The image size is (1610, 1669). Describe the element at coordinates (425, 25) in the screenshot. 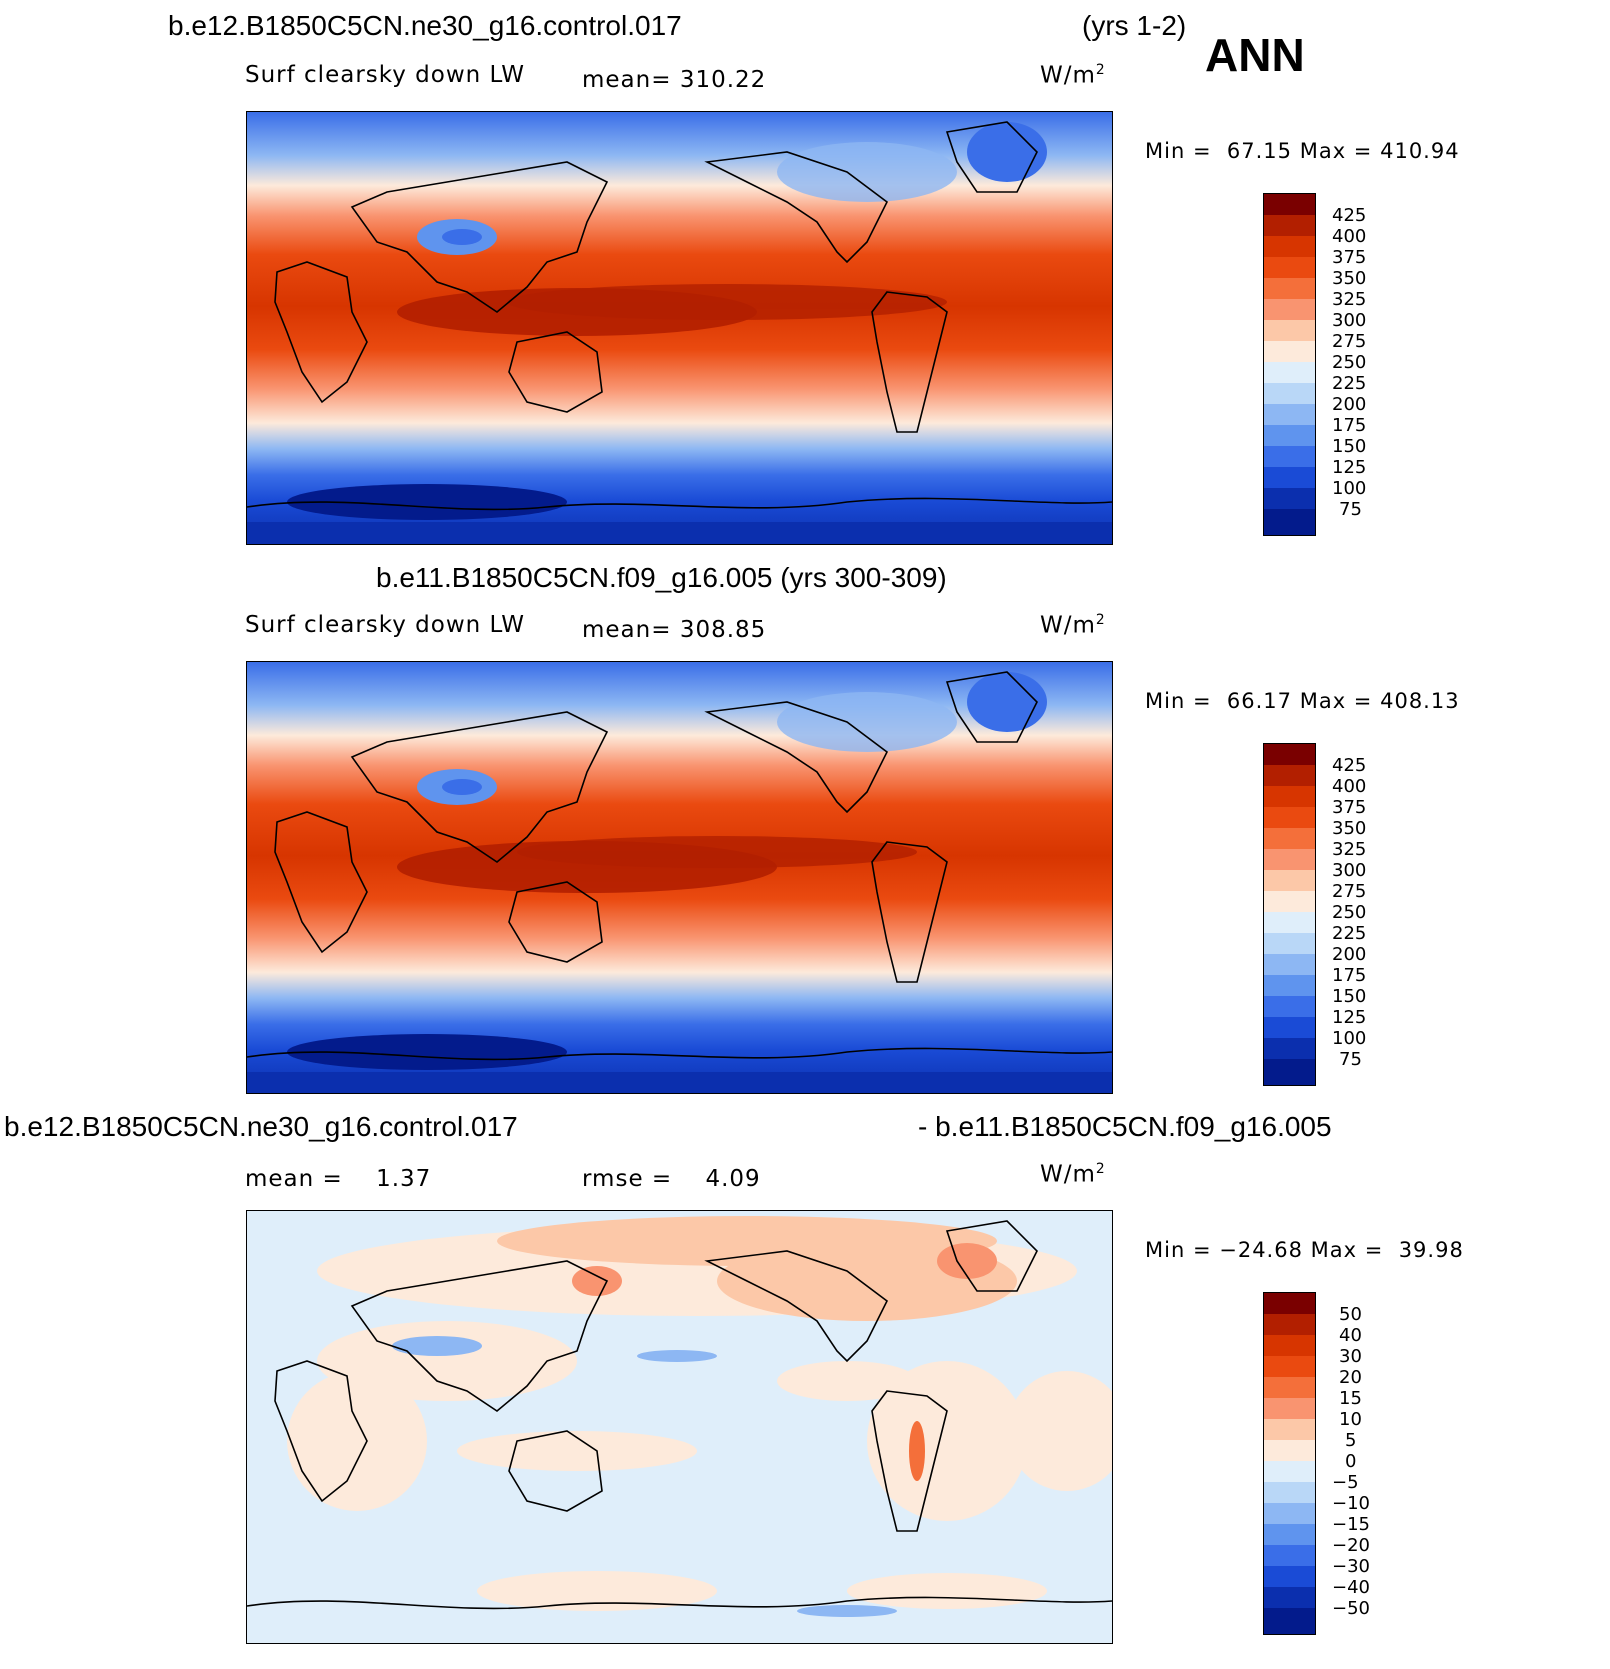

I see `case-title: b.e12.B1850C5CN.ne30_g16.control.017` at that location.